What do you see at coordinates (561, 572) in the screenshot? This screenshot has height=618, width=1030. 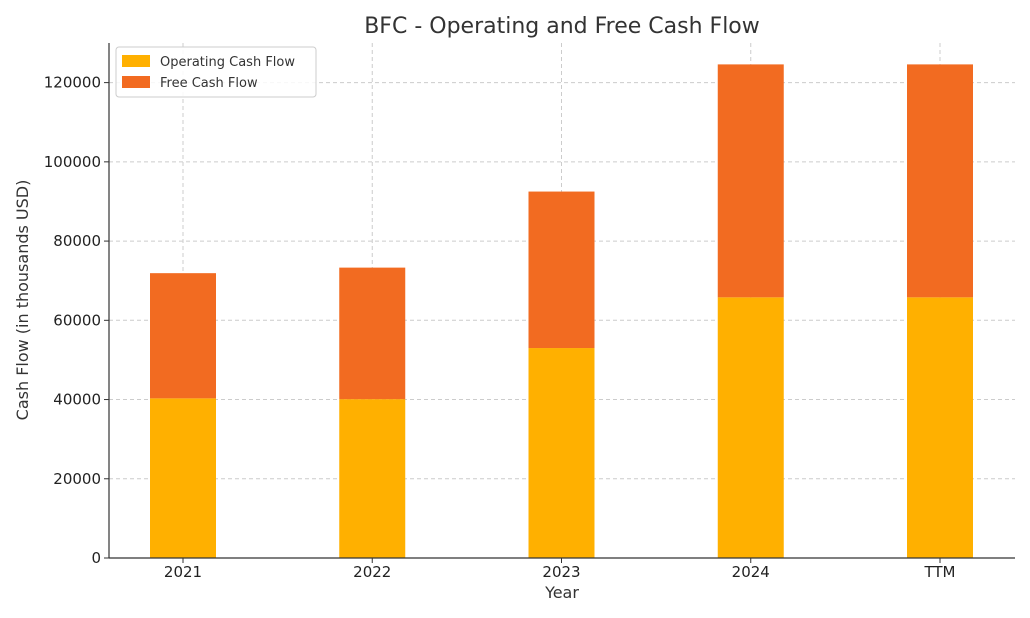 I see `x-tick-label: 2023` at bounding box center [561, 572].